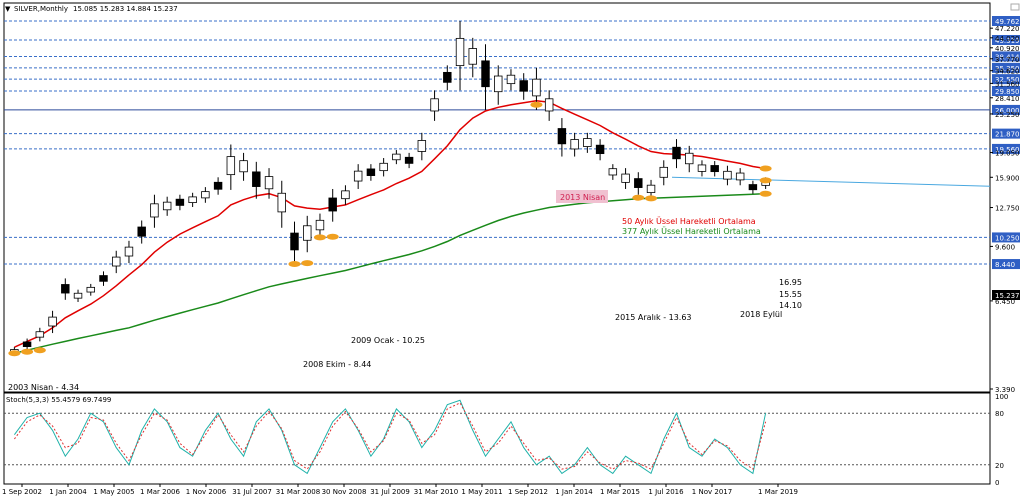 The height and width of the screenshot is (499, 1024). I want to click on level-label: 10.250, so click(1007, 238).